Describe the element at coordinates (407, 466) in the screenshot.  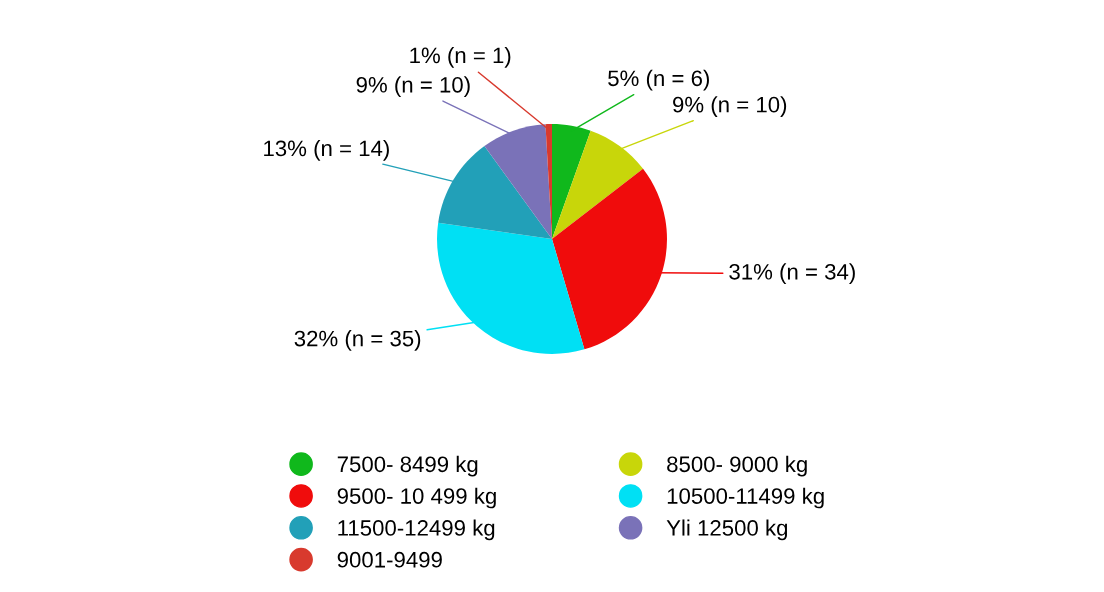
I see `legend-label: 7500- 8499 kg` at that location.